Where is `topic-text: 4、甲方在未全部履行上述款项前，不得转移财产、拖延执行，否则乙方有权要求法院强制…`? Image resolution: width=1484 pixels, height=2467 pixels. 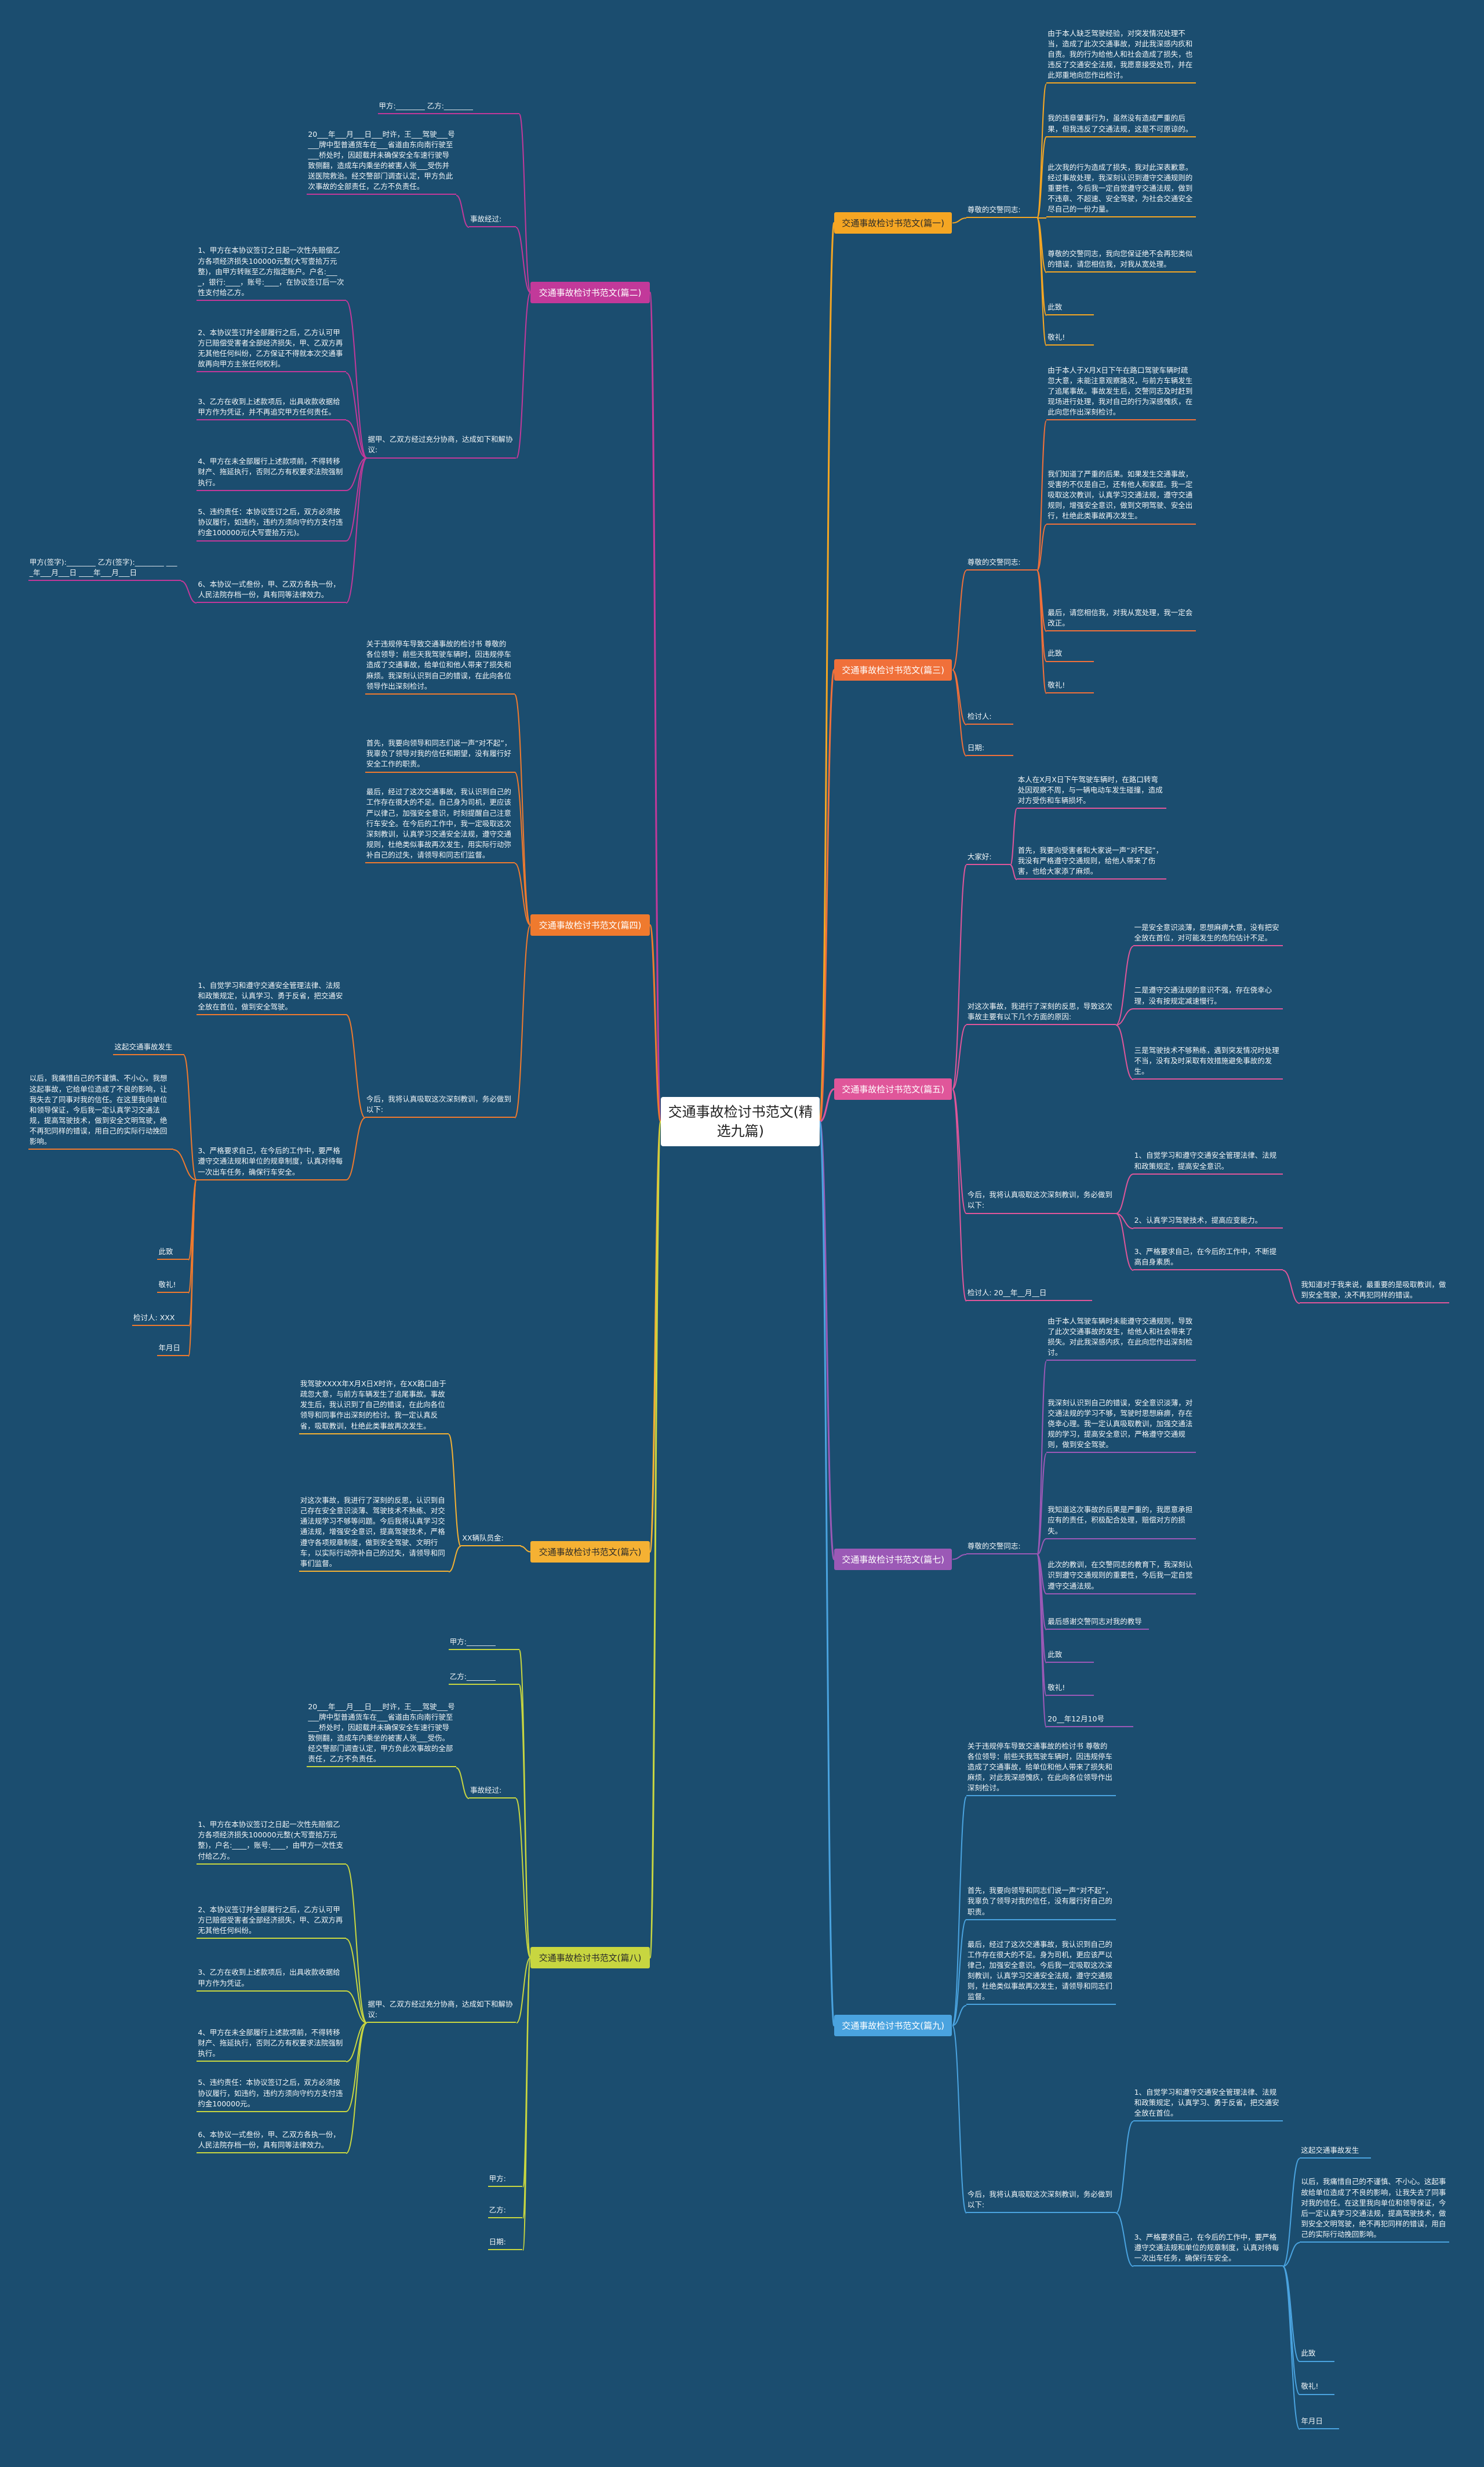
topic-text: 4、甲方在未全部履行上述款项前，不得转移财产、拖延执行，否则乙方有权要求法院强制… is located at coordinates (272, 2045).